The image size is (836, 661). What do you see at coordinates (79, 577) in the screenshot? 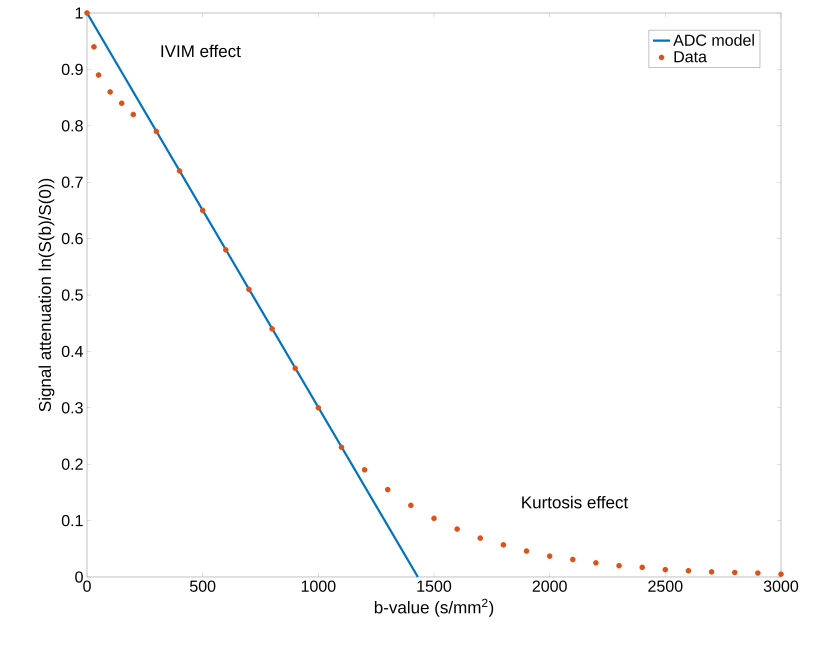
I see `y-tick-label: 0` at bounding box center [79, 577].